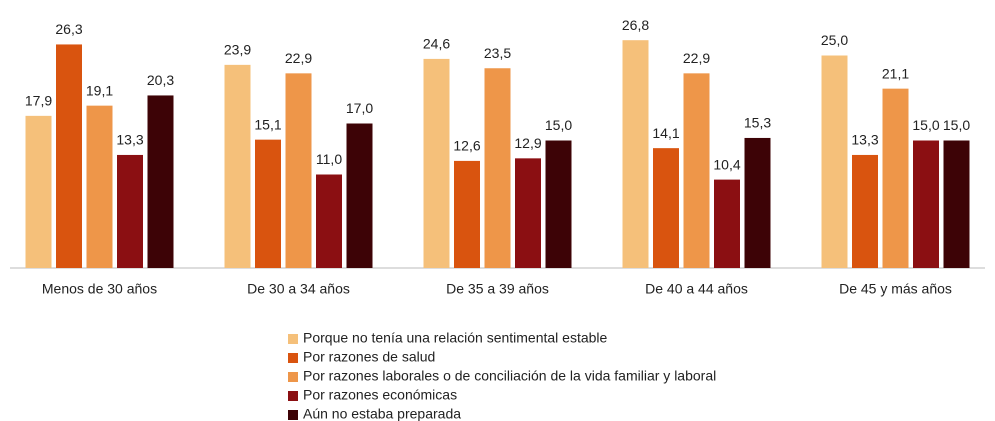 The width and height of the screenshot is (995, 421). What do you see at coordinates (237, 50) in the screenshot?
I see `value-label: 23,9` at bounding box center [237, 50].